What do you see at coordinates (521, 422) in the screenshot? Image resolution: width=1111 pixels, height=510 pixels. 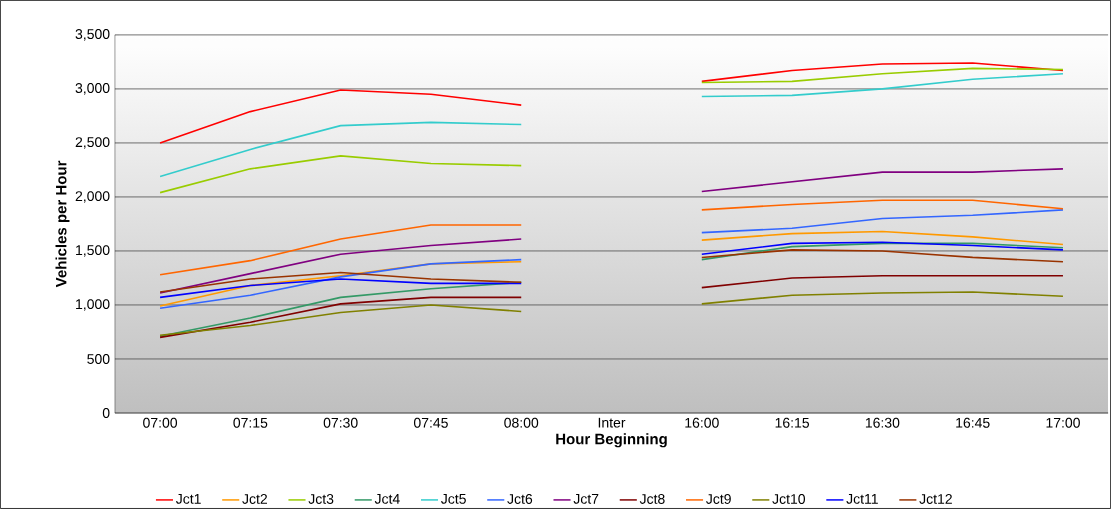 I see `x-tick-label: 08:00` at bounding box center [521, 422].